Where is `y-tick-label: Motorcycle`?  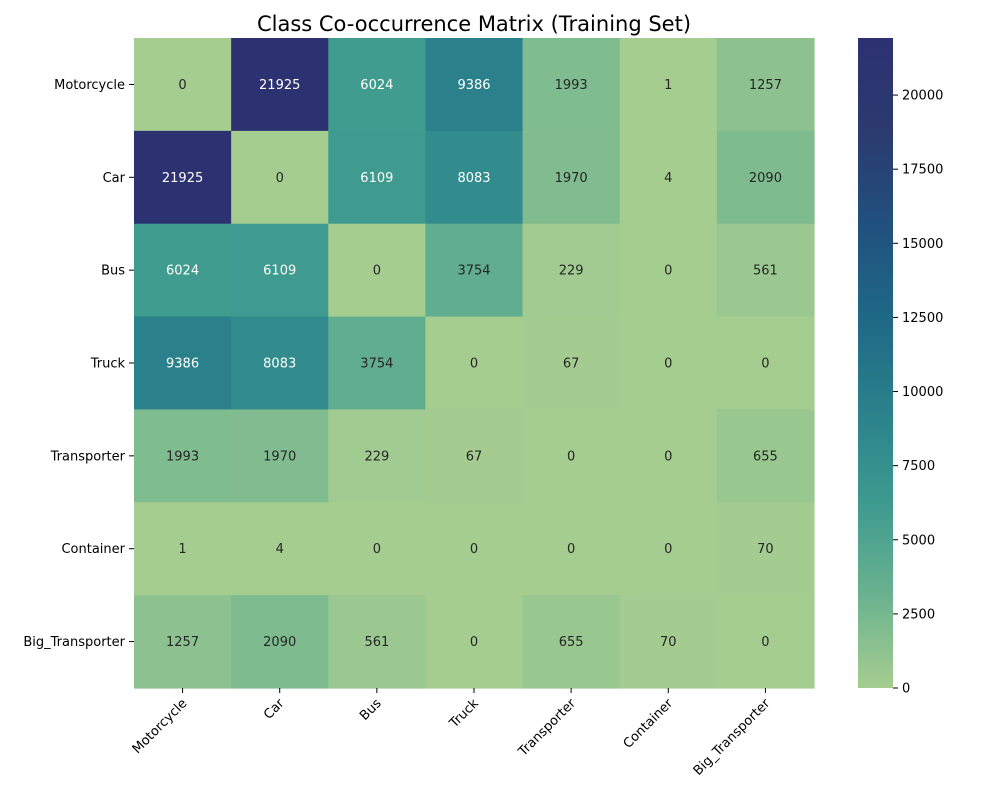
y-tick-label: Motorcycle is located at coordinates (89, 85).